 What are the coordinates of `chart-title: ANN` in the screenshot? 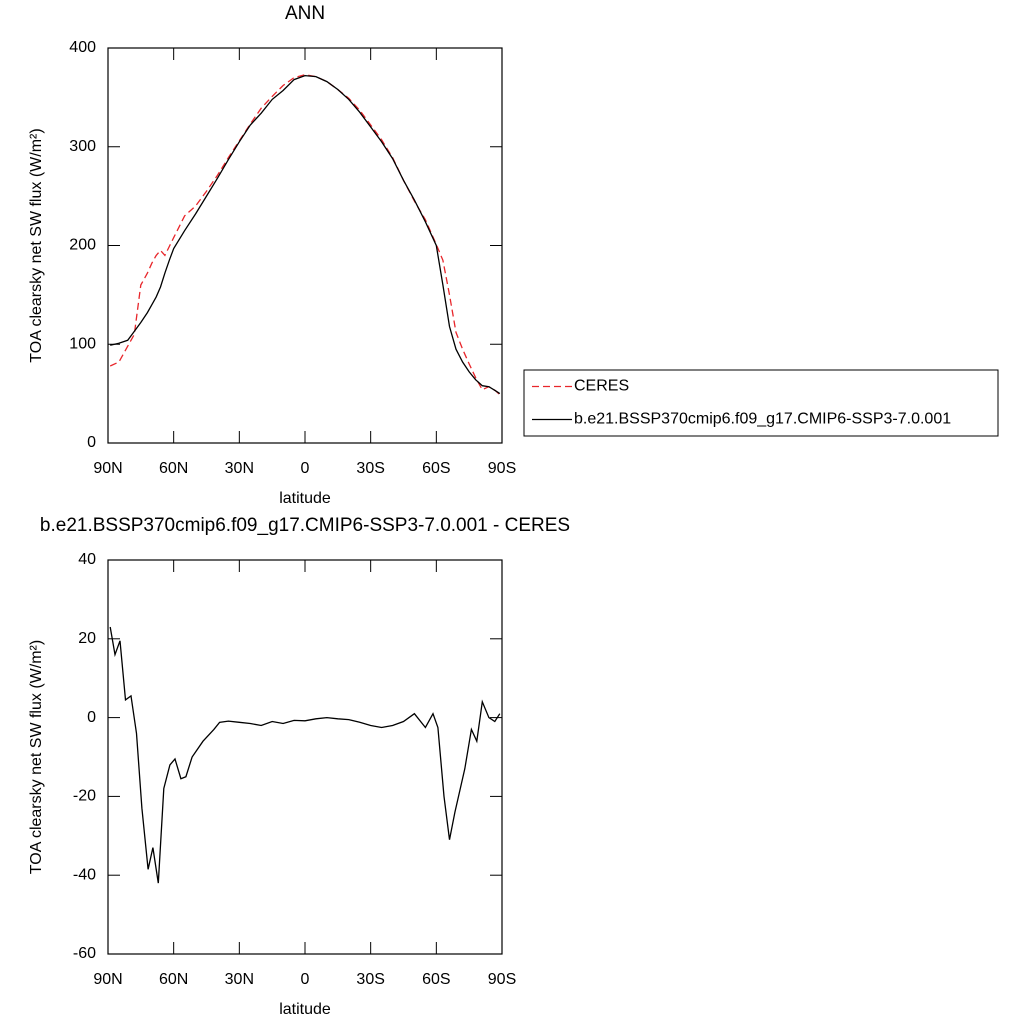 It's located at (305, 13).